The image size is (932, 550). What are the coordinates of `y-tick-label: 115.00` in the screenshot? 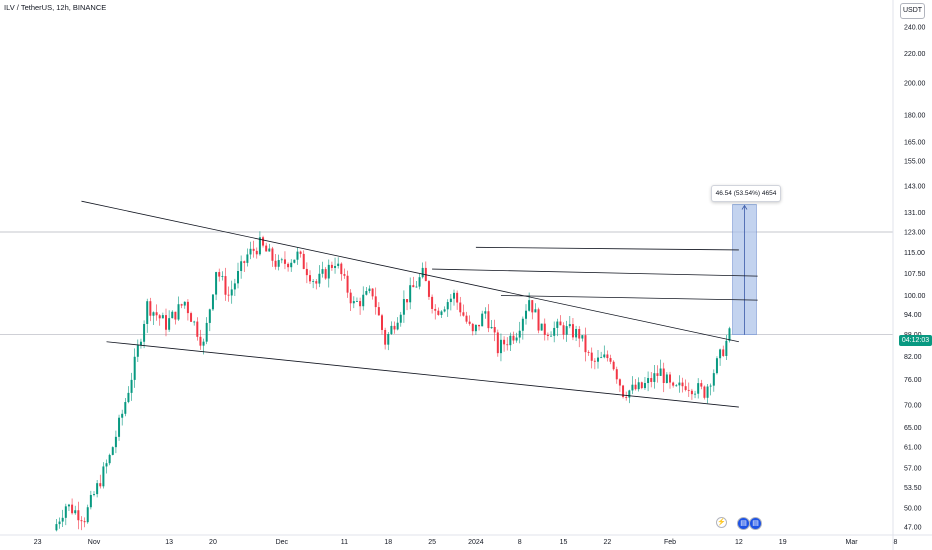 It's located at (914, 253).